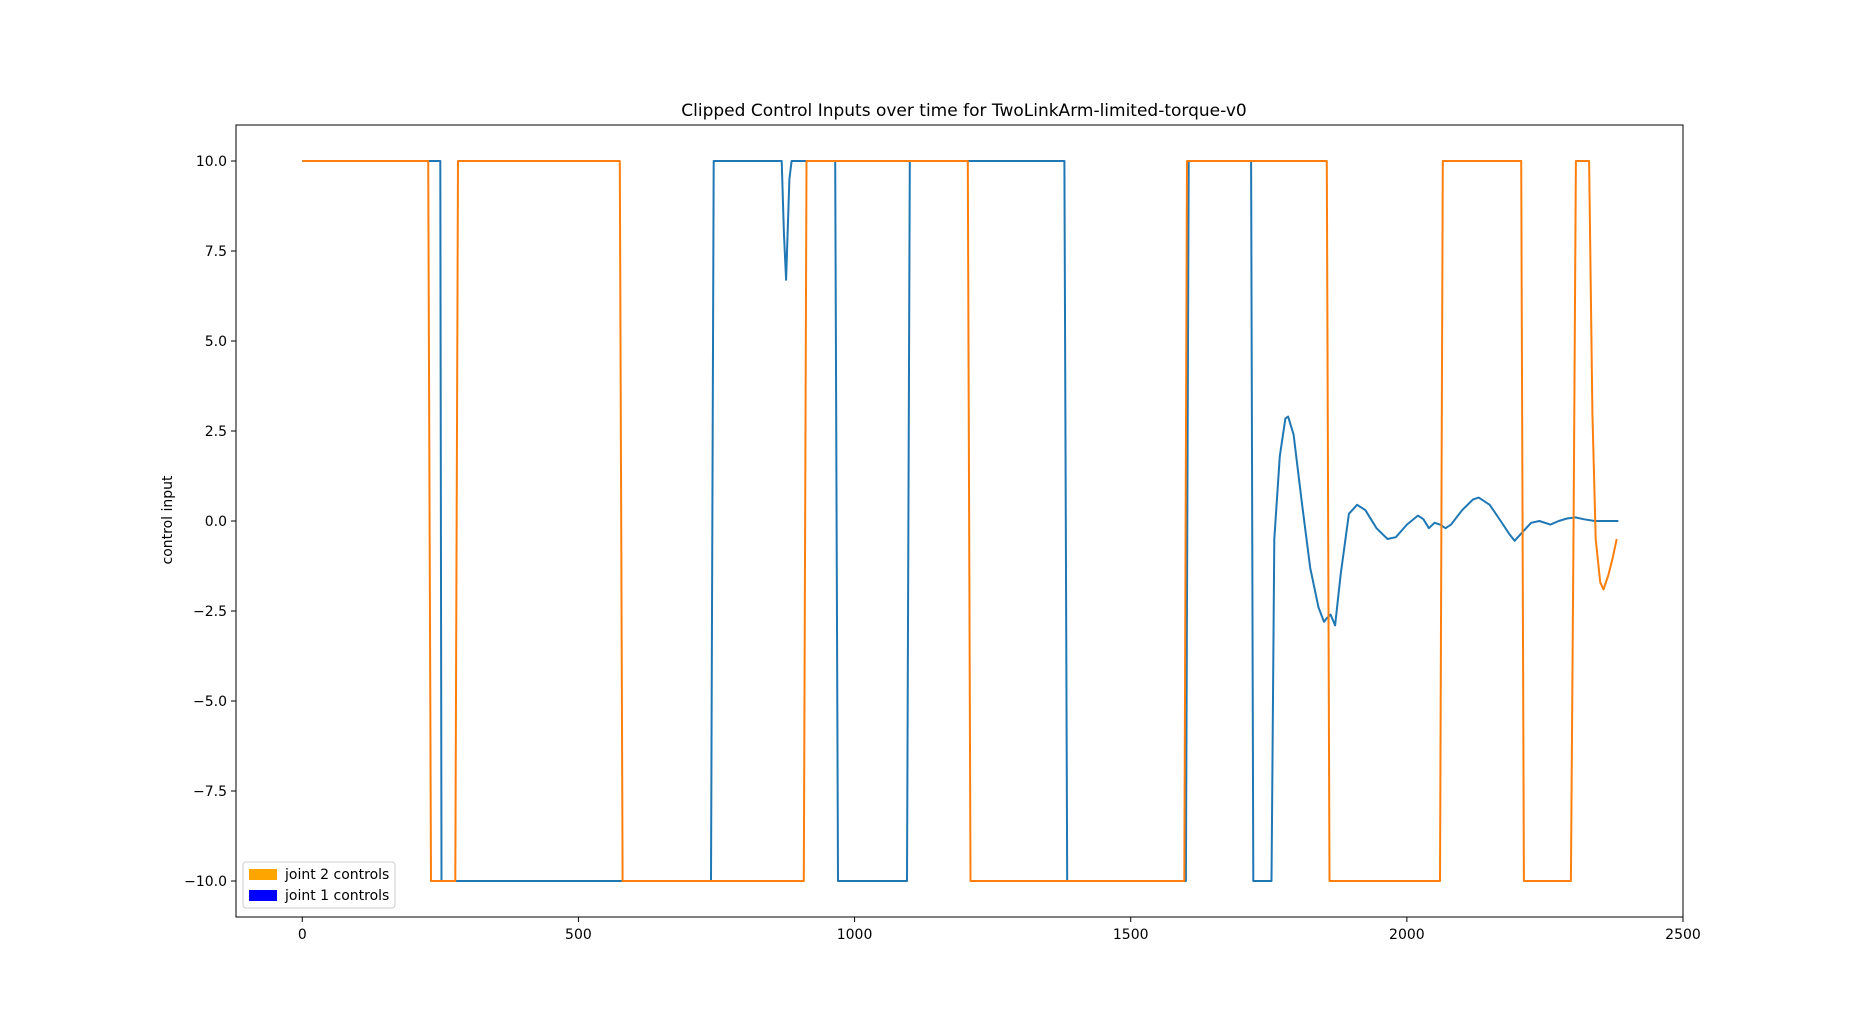 The width and height of the screenshot is (1855, 1026). I want to click on x-tick-label: 1500, so click(1131, 935).